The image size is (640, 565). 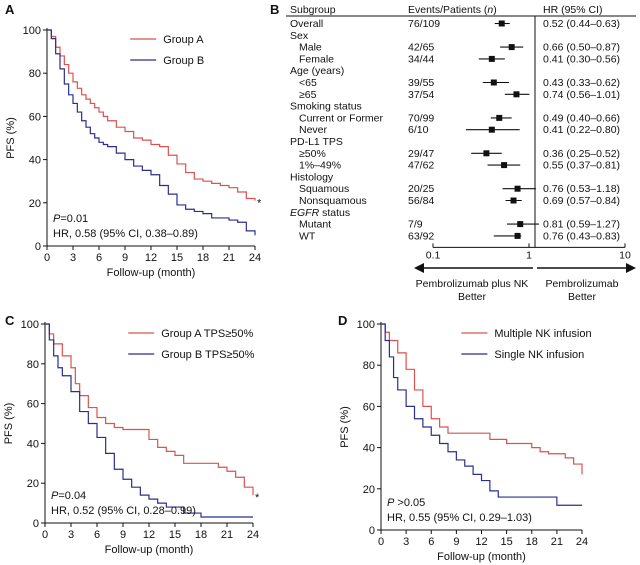 What do you see at coordinates (582, 297) in the screenshot?
I see `favors-right-label: Better` at bounding box center [582, 297].